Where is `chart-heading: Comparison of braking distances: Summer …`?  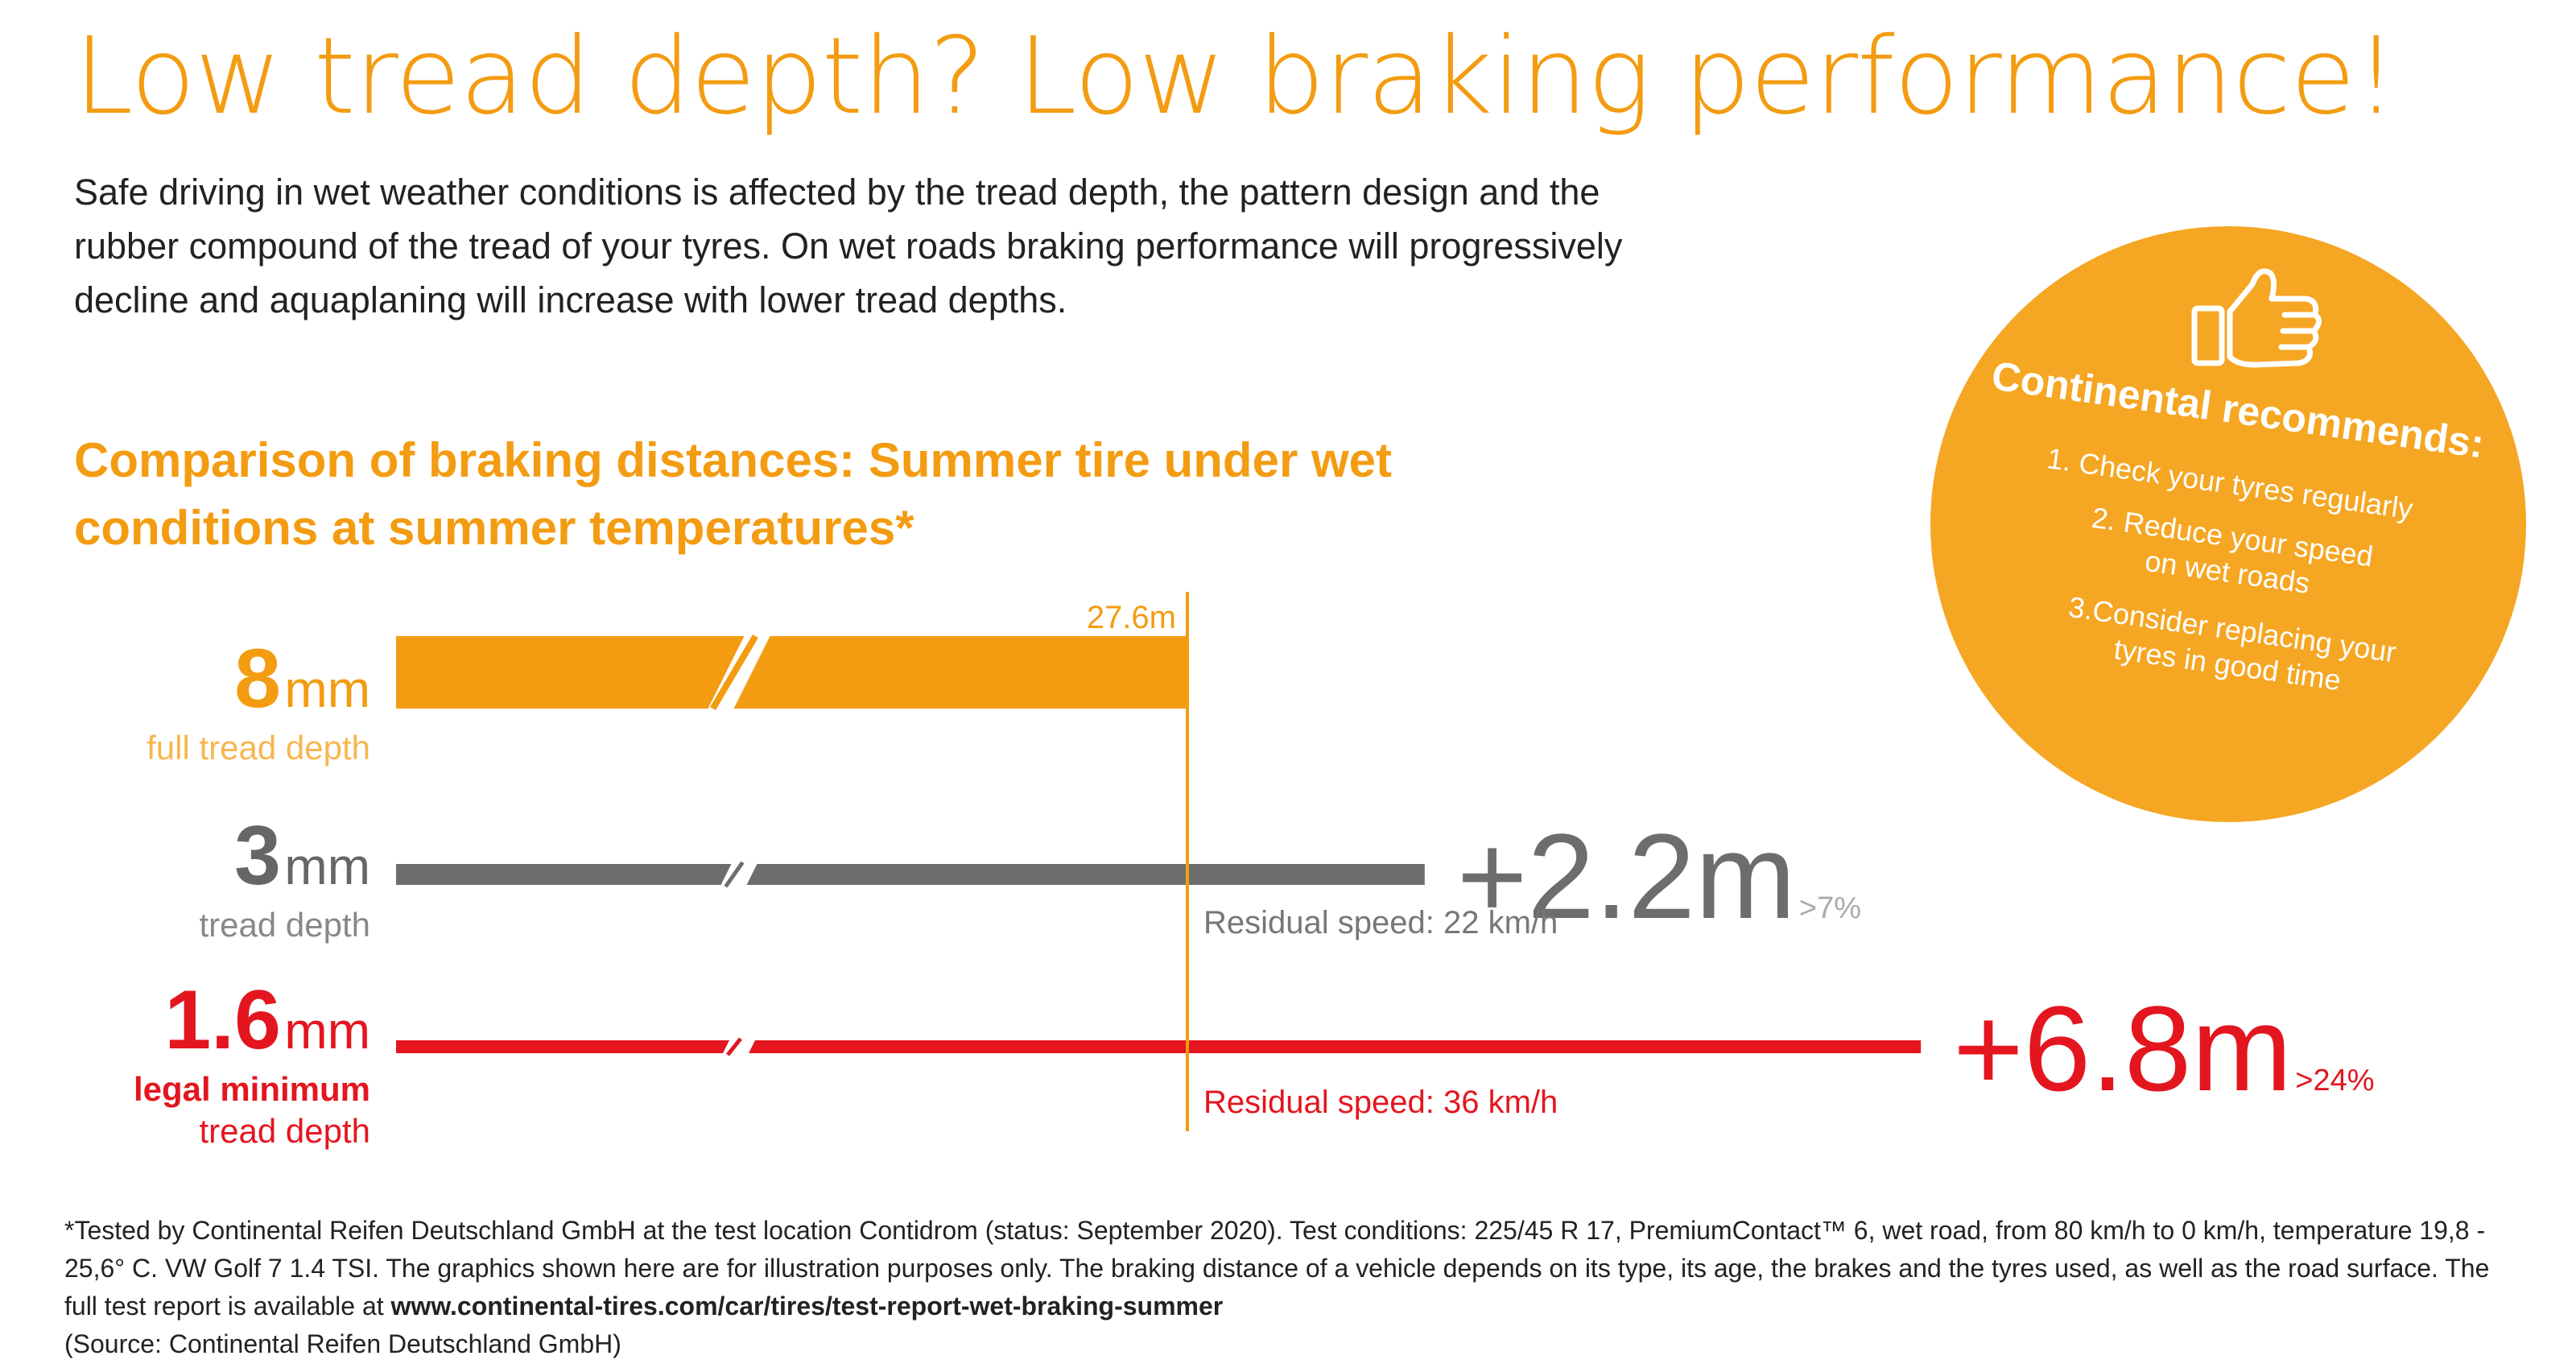
chart-heading: Comparison of braking distances: Summer … is located at coordinates (733, 494).